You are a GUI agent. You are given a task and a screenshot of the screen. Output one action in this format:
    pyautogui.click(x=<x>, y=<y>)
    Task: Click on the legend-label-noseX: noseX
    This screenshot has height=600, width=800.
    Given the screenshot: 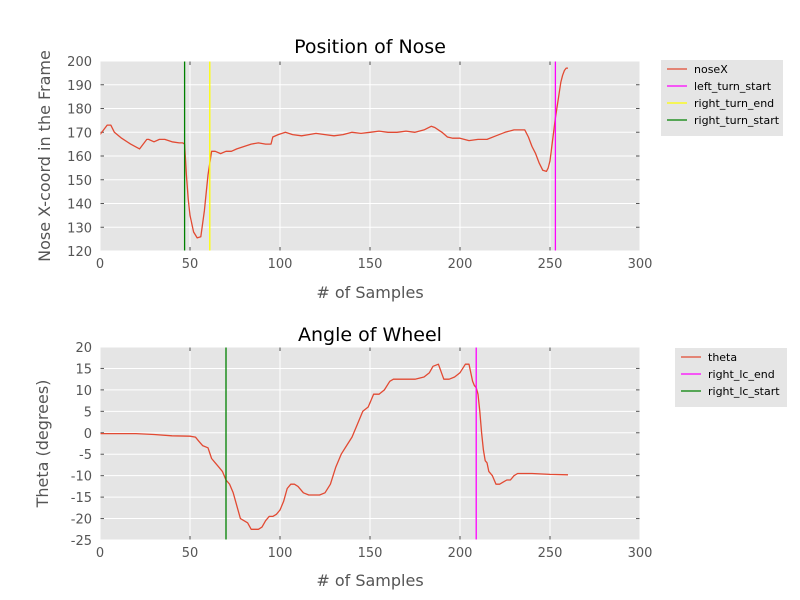 What is the action you would take?
    pyautogui.click(x=711, y=69)
    